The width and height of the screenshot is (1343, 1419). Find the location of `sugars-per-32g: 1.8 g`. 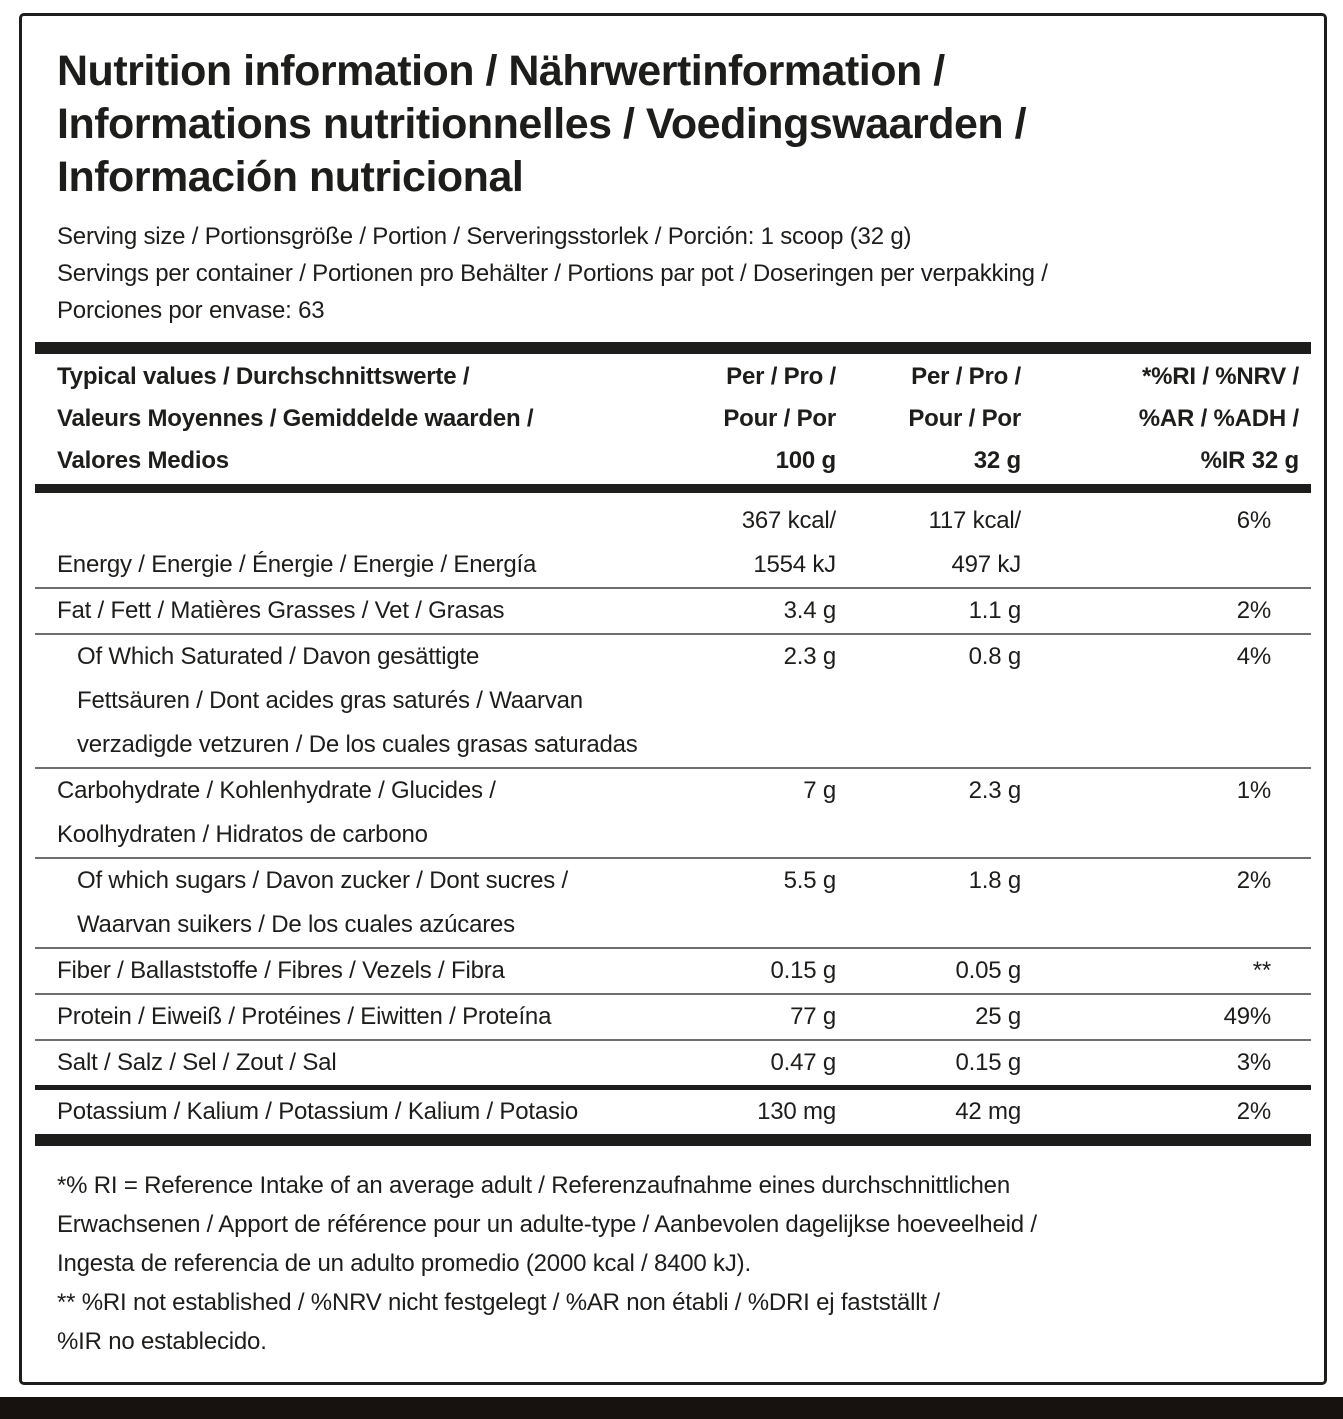

sugars-per-32g: 1.8 g is located at coordinates (995, 880).